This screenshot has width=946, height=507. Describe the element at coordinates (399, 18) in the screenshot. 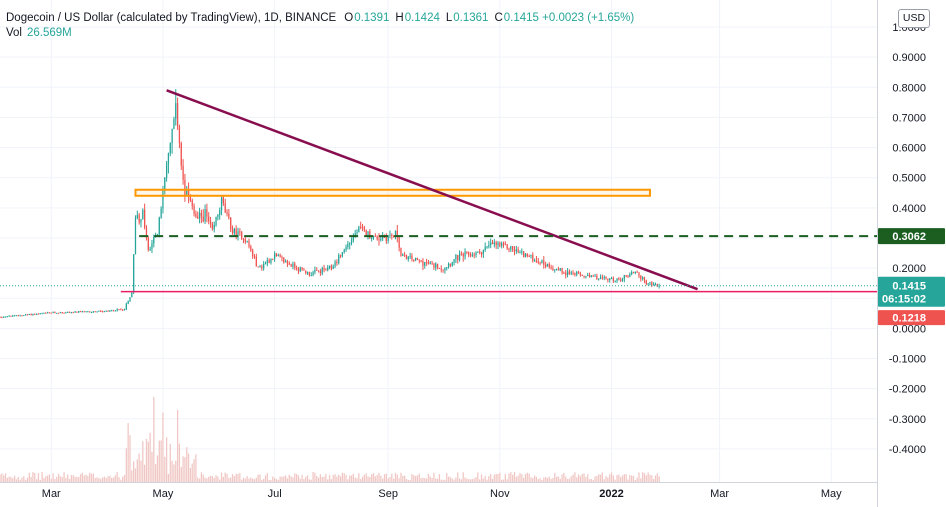

I see `legend-high-label: H` at that location.